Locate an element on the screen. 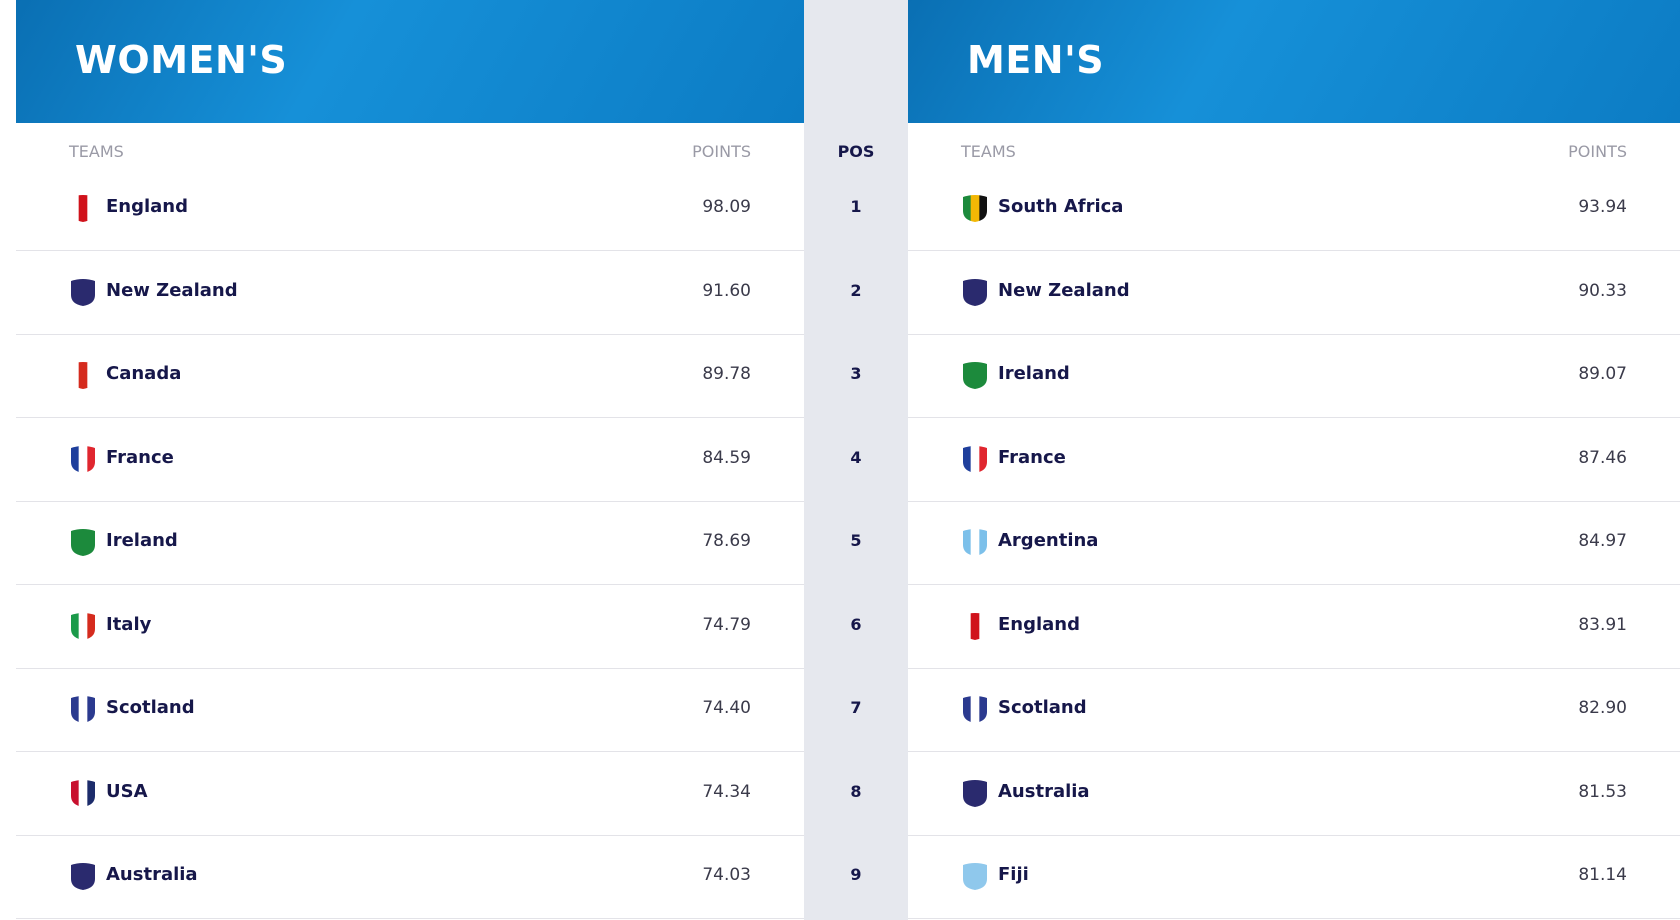 The image size is (1680, 920). team-points: 89.78 is located at coordinates (726, 374).